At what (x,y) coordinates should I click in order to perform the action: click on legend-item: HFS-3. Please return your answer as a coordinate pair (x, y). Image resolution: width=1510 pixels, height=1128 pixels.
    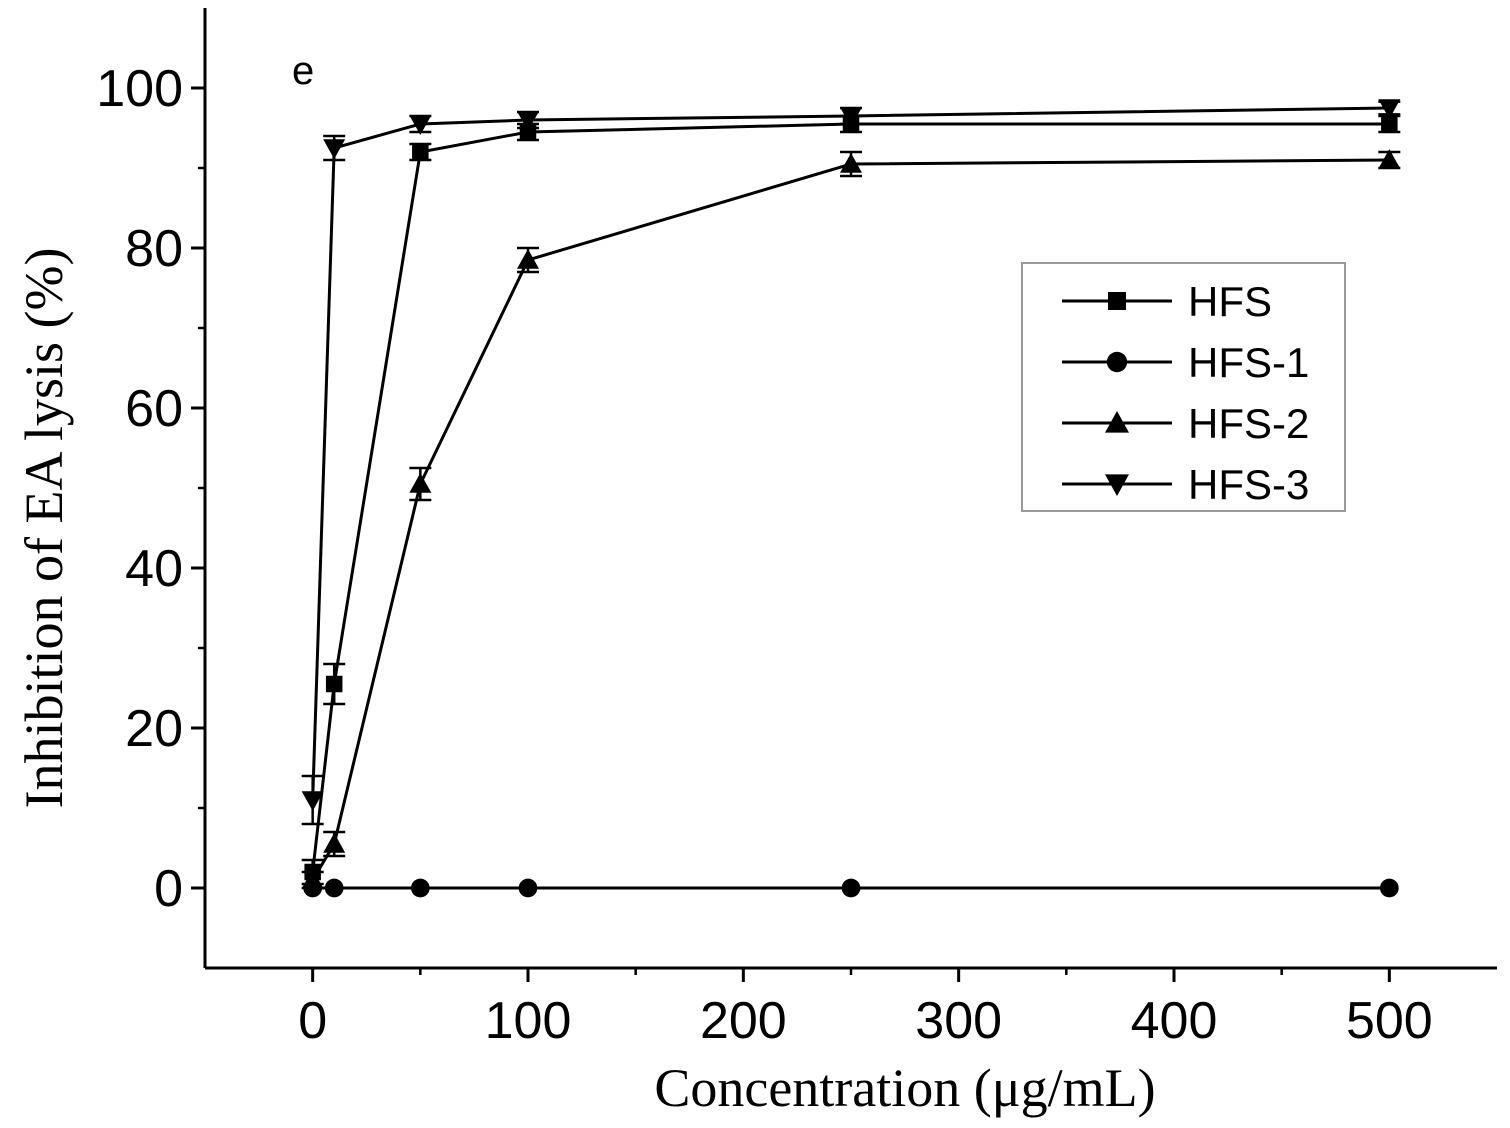
    Looking at the image, I should click on (1185, 484).